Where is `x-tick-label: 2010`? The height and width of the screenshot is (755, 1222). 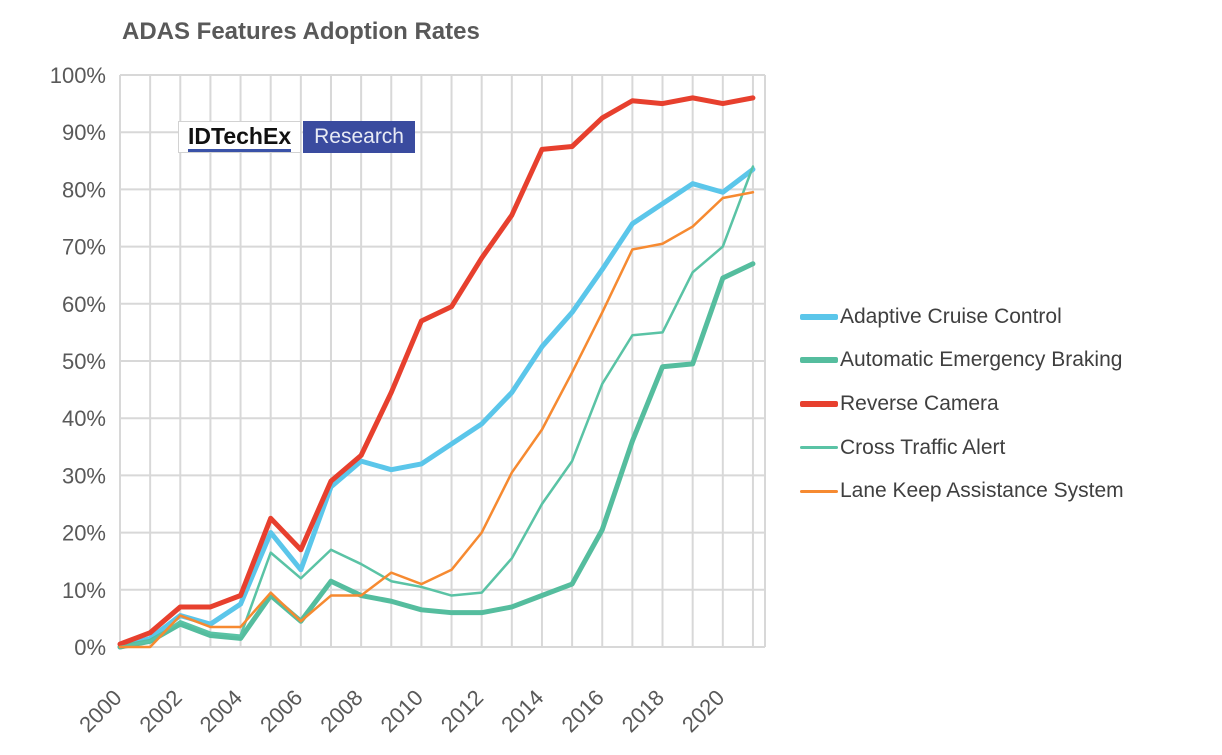 x-tick-label: 2010 is located at coordinates (402, 711).